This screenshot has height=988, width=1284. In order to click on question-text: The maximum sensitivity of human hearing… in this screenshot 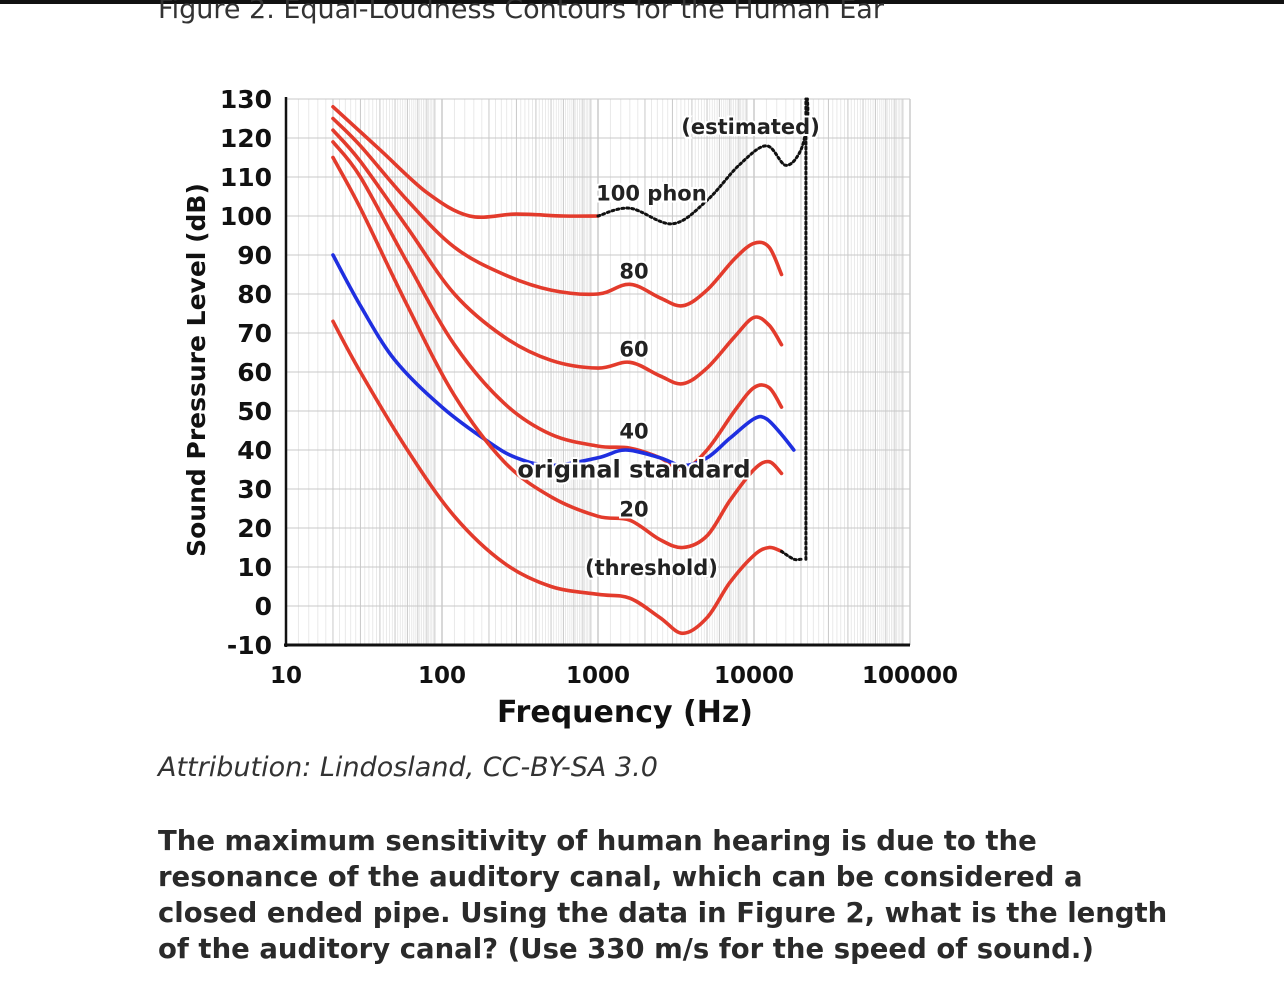, I will do `click(663, 895)`.